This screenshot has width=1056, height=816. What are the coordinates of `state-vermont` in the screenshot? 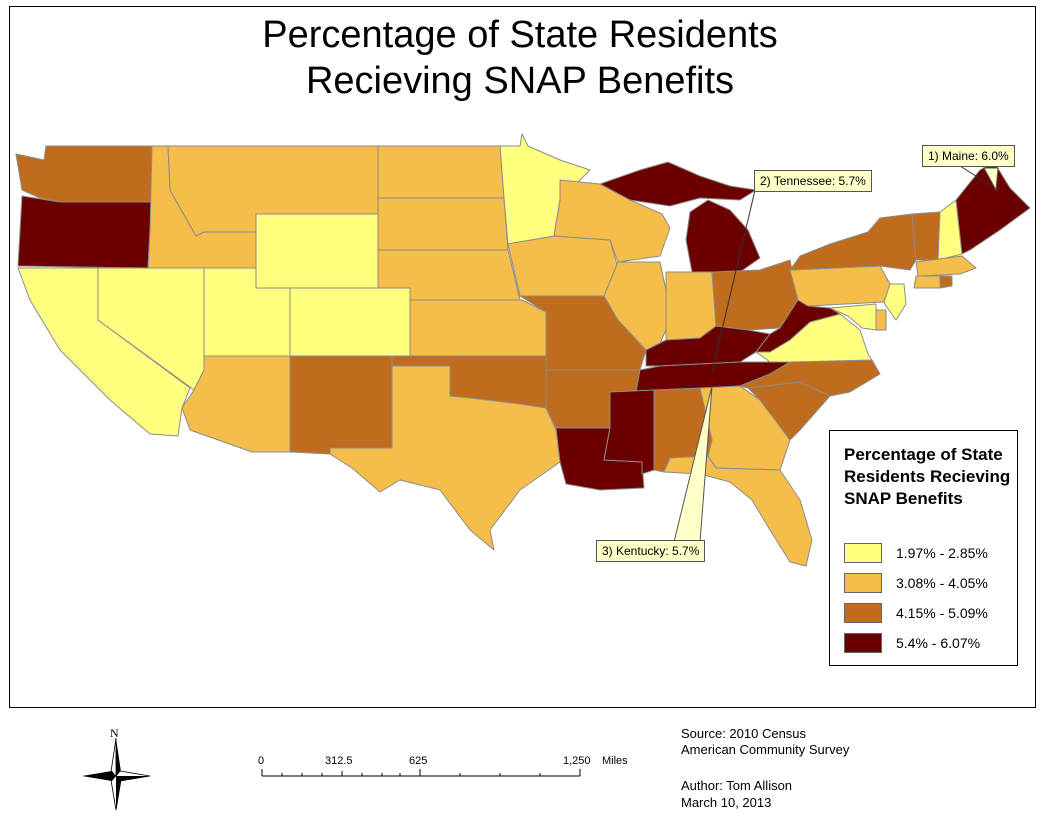 It's located at (926, 236).